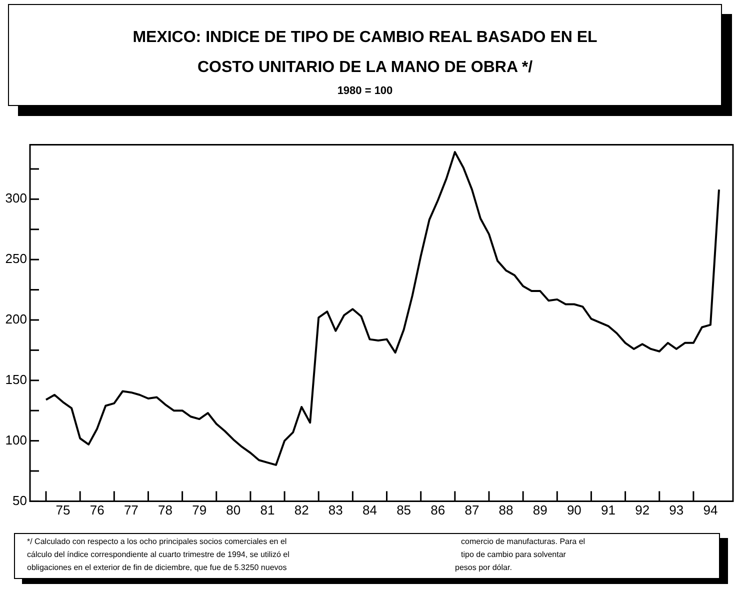 This screenshot has height=589, width=735. Describe the element at coordinates (157, 541) in the screenshot. I see `text: */ Calculado con respecto a los ocho principales socios comerciales en el` at that location.